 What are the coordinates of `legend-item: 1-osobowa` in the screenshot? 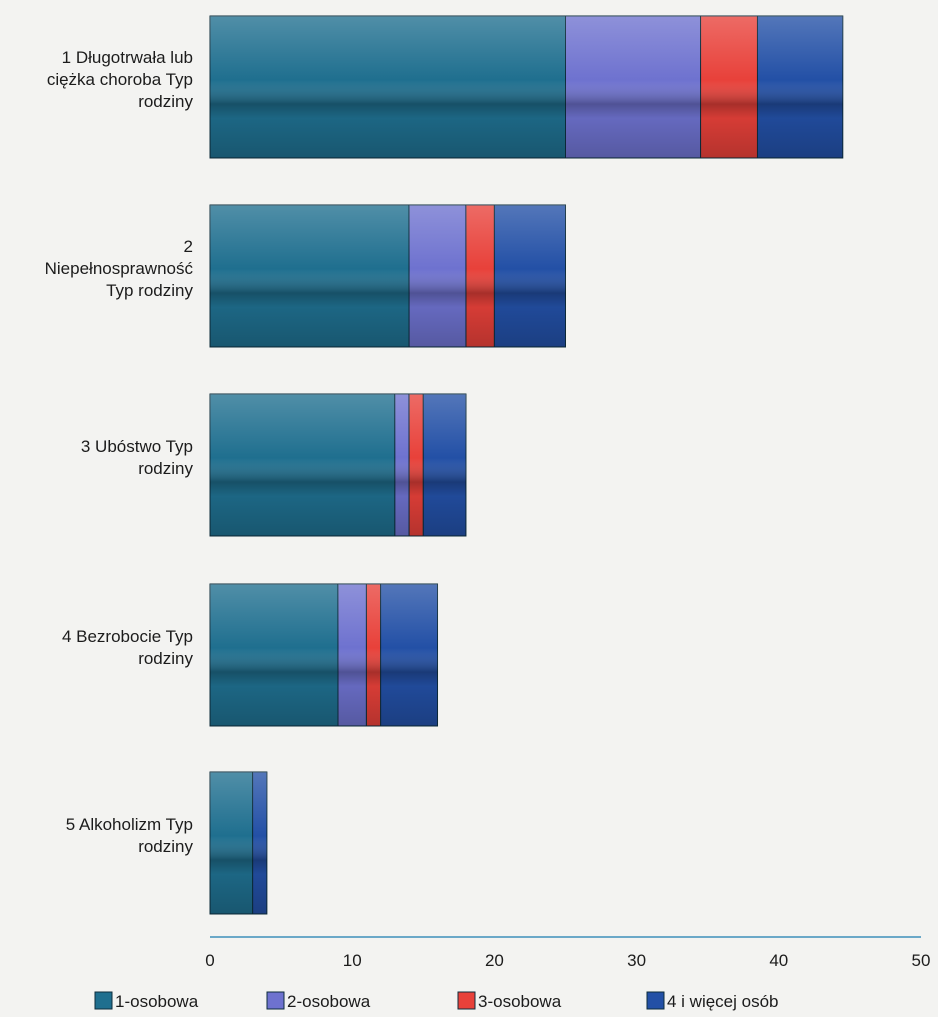 It's located at (146, 1001).